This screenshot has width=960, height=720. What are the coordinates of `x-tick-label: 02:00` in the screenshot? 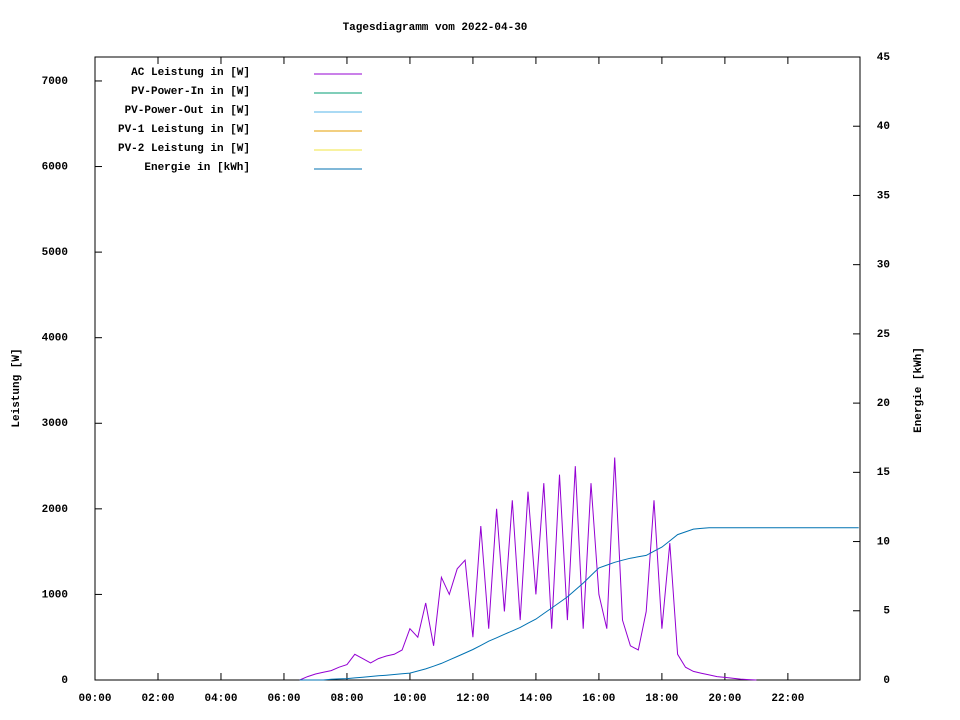 It's located at (157, 699).